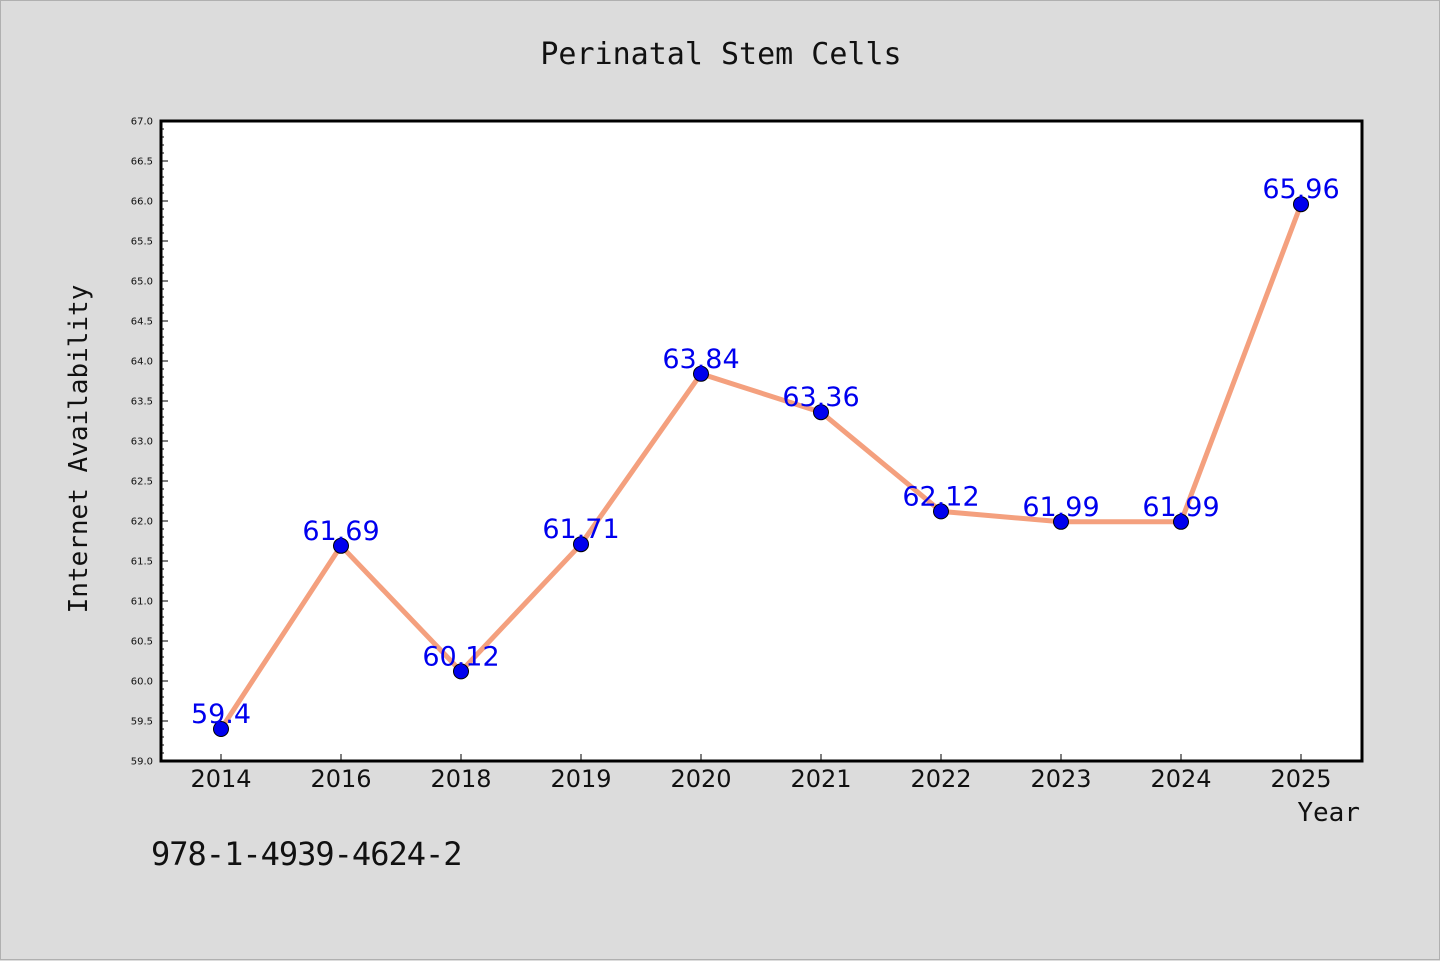  What do you see at coordinates (142, 242) in the screenshot?
I see `y-tick-label: 65.5` at bounding box center [142, 242].